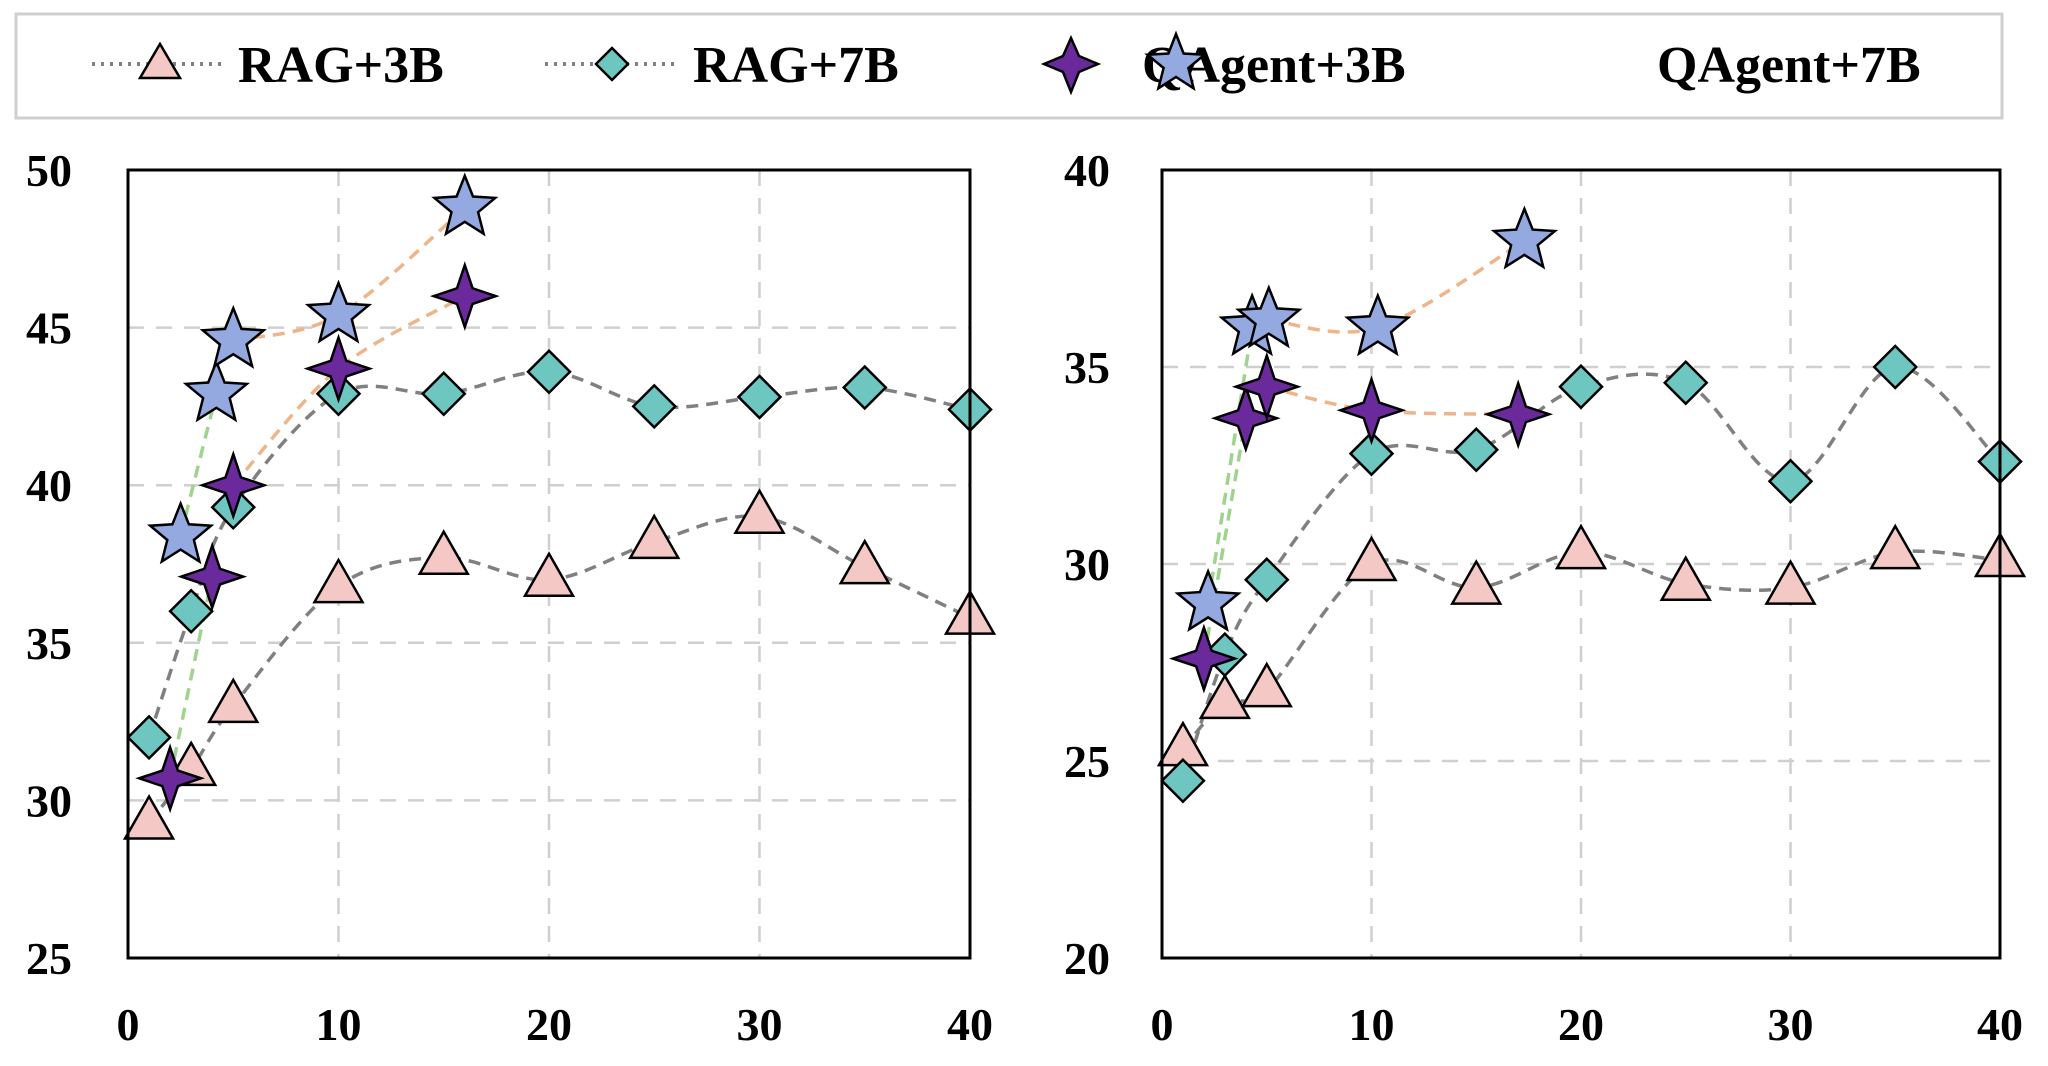 The height and width of the screenshot is (1066, 2048). I want to click on legend-label-rag3b: RAG+3B, so click(341, 65).